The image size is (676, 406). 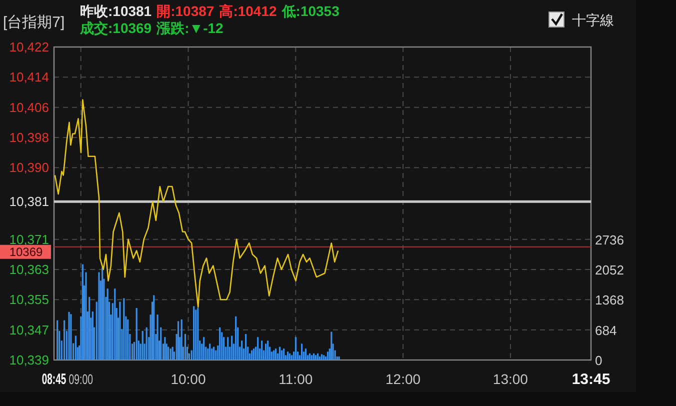 What do you see at coordinates (185, 11) in the screenshot?
I see `text: 開:10387` at bounding box center [185, 11].